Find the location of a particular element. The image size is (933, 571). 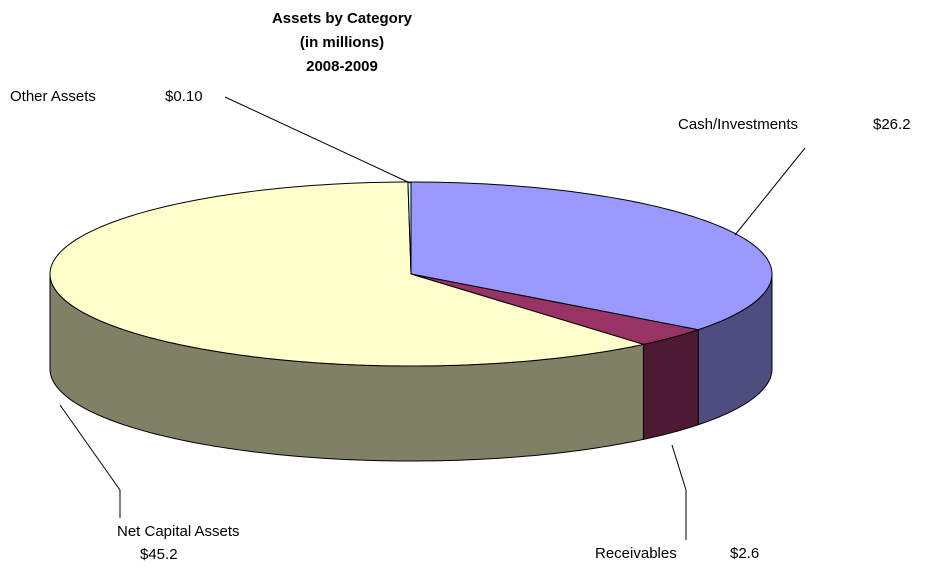

value-label: $26.2 is located at coordinates (892, 124).